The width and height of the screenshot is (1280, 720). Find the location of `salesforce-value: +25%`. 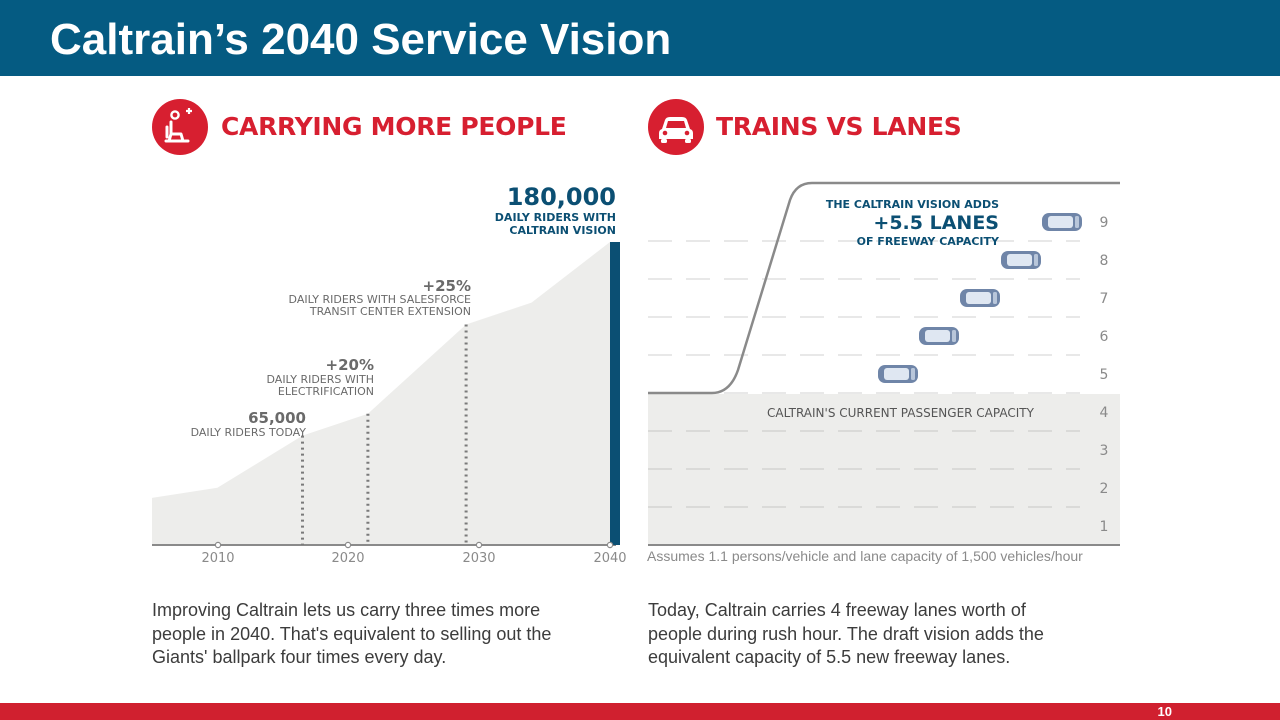

salesforce-value: +25% is located at coordinates (447, 286).